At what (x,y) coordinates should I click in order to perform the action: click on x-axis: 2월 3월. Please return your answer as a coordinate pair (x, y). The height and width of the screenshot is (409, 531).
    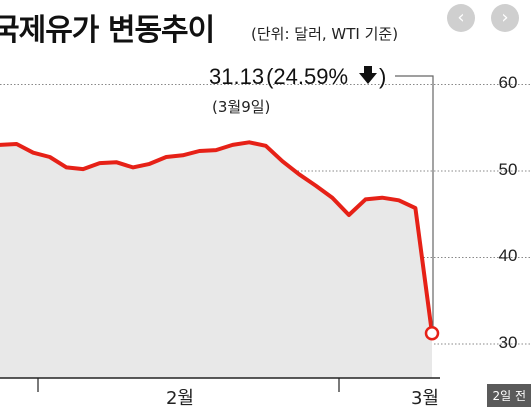
    Looking at the image, I should click on (220, 393).